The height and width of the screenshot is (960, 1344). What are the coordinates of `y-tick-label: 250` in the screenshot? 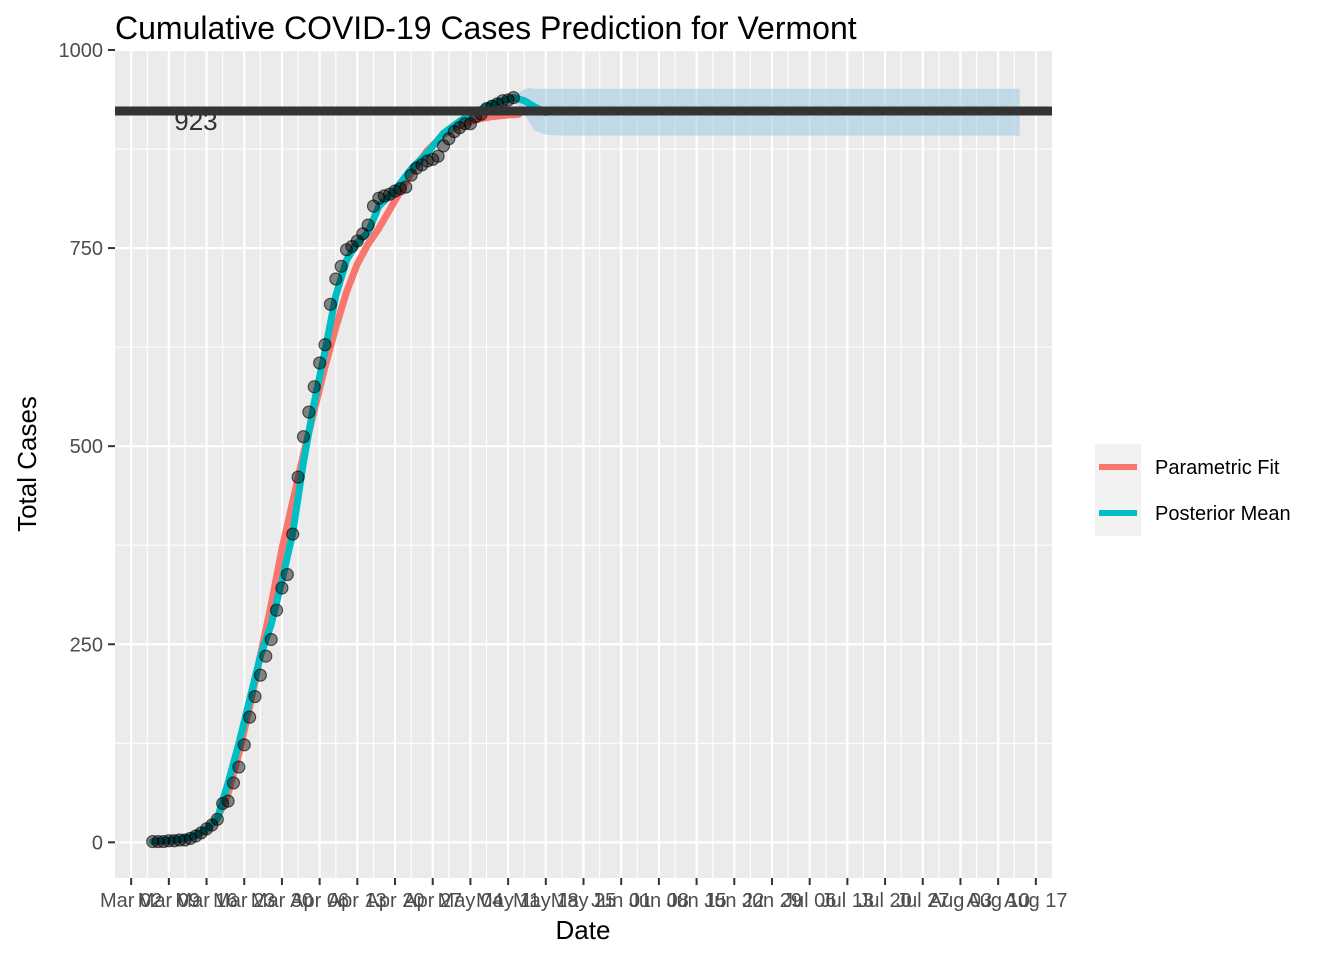 It's located at (86, 645).